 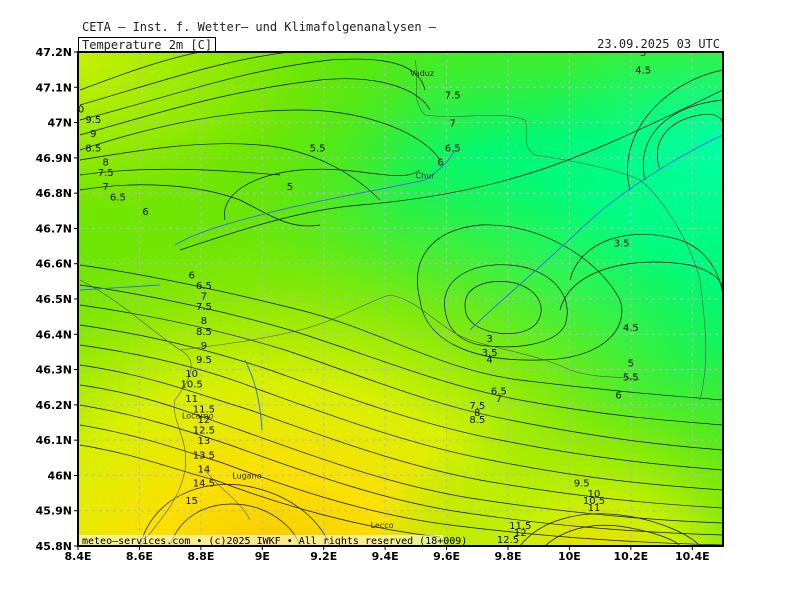 I want to click on place-label-lecco: Lecco, so click(x=382, y=525).